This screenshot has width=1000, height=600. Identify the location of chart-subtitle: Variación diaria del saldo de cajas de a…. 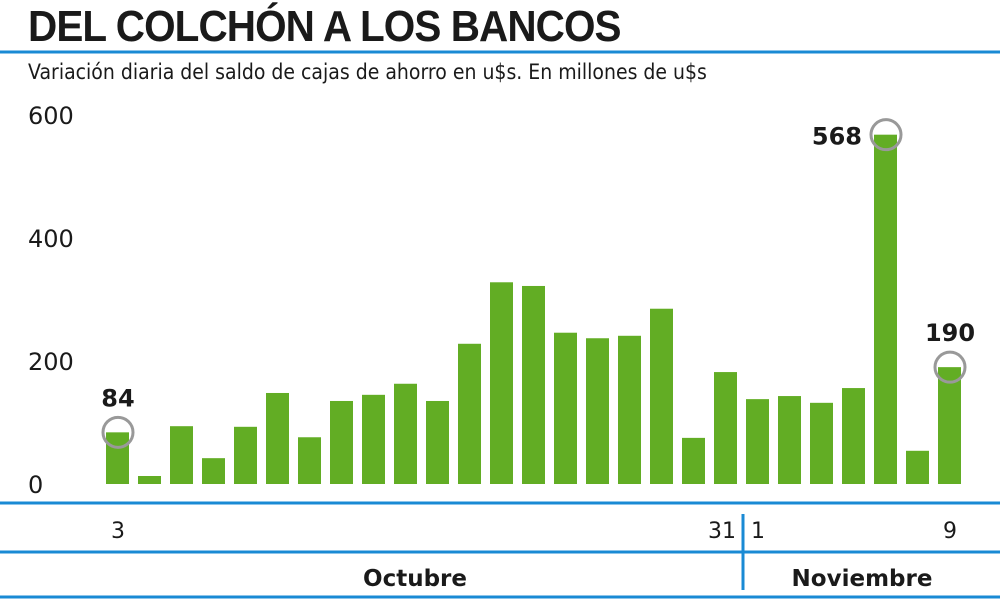
(367, 72).